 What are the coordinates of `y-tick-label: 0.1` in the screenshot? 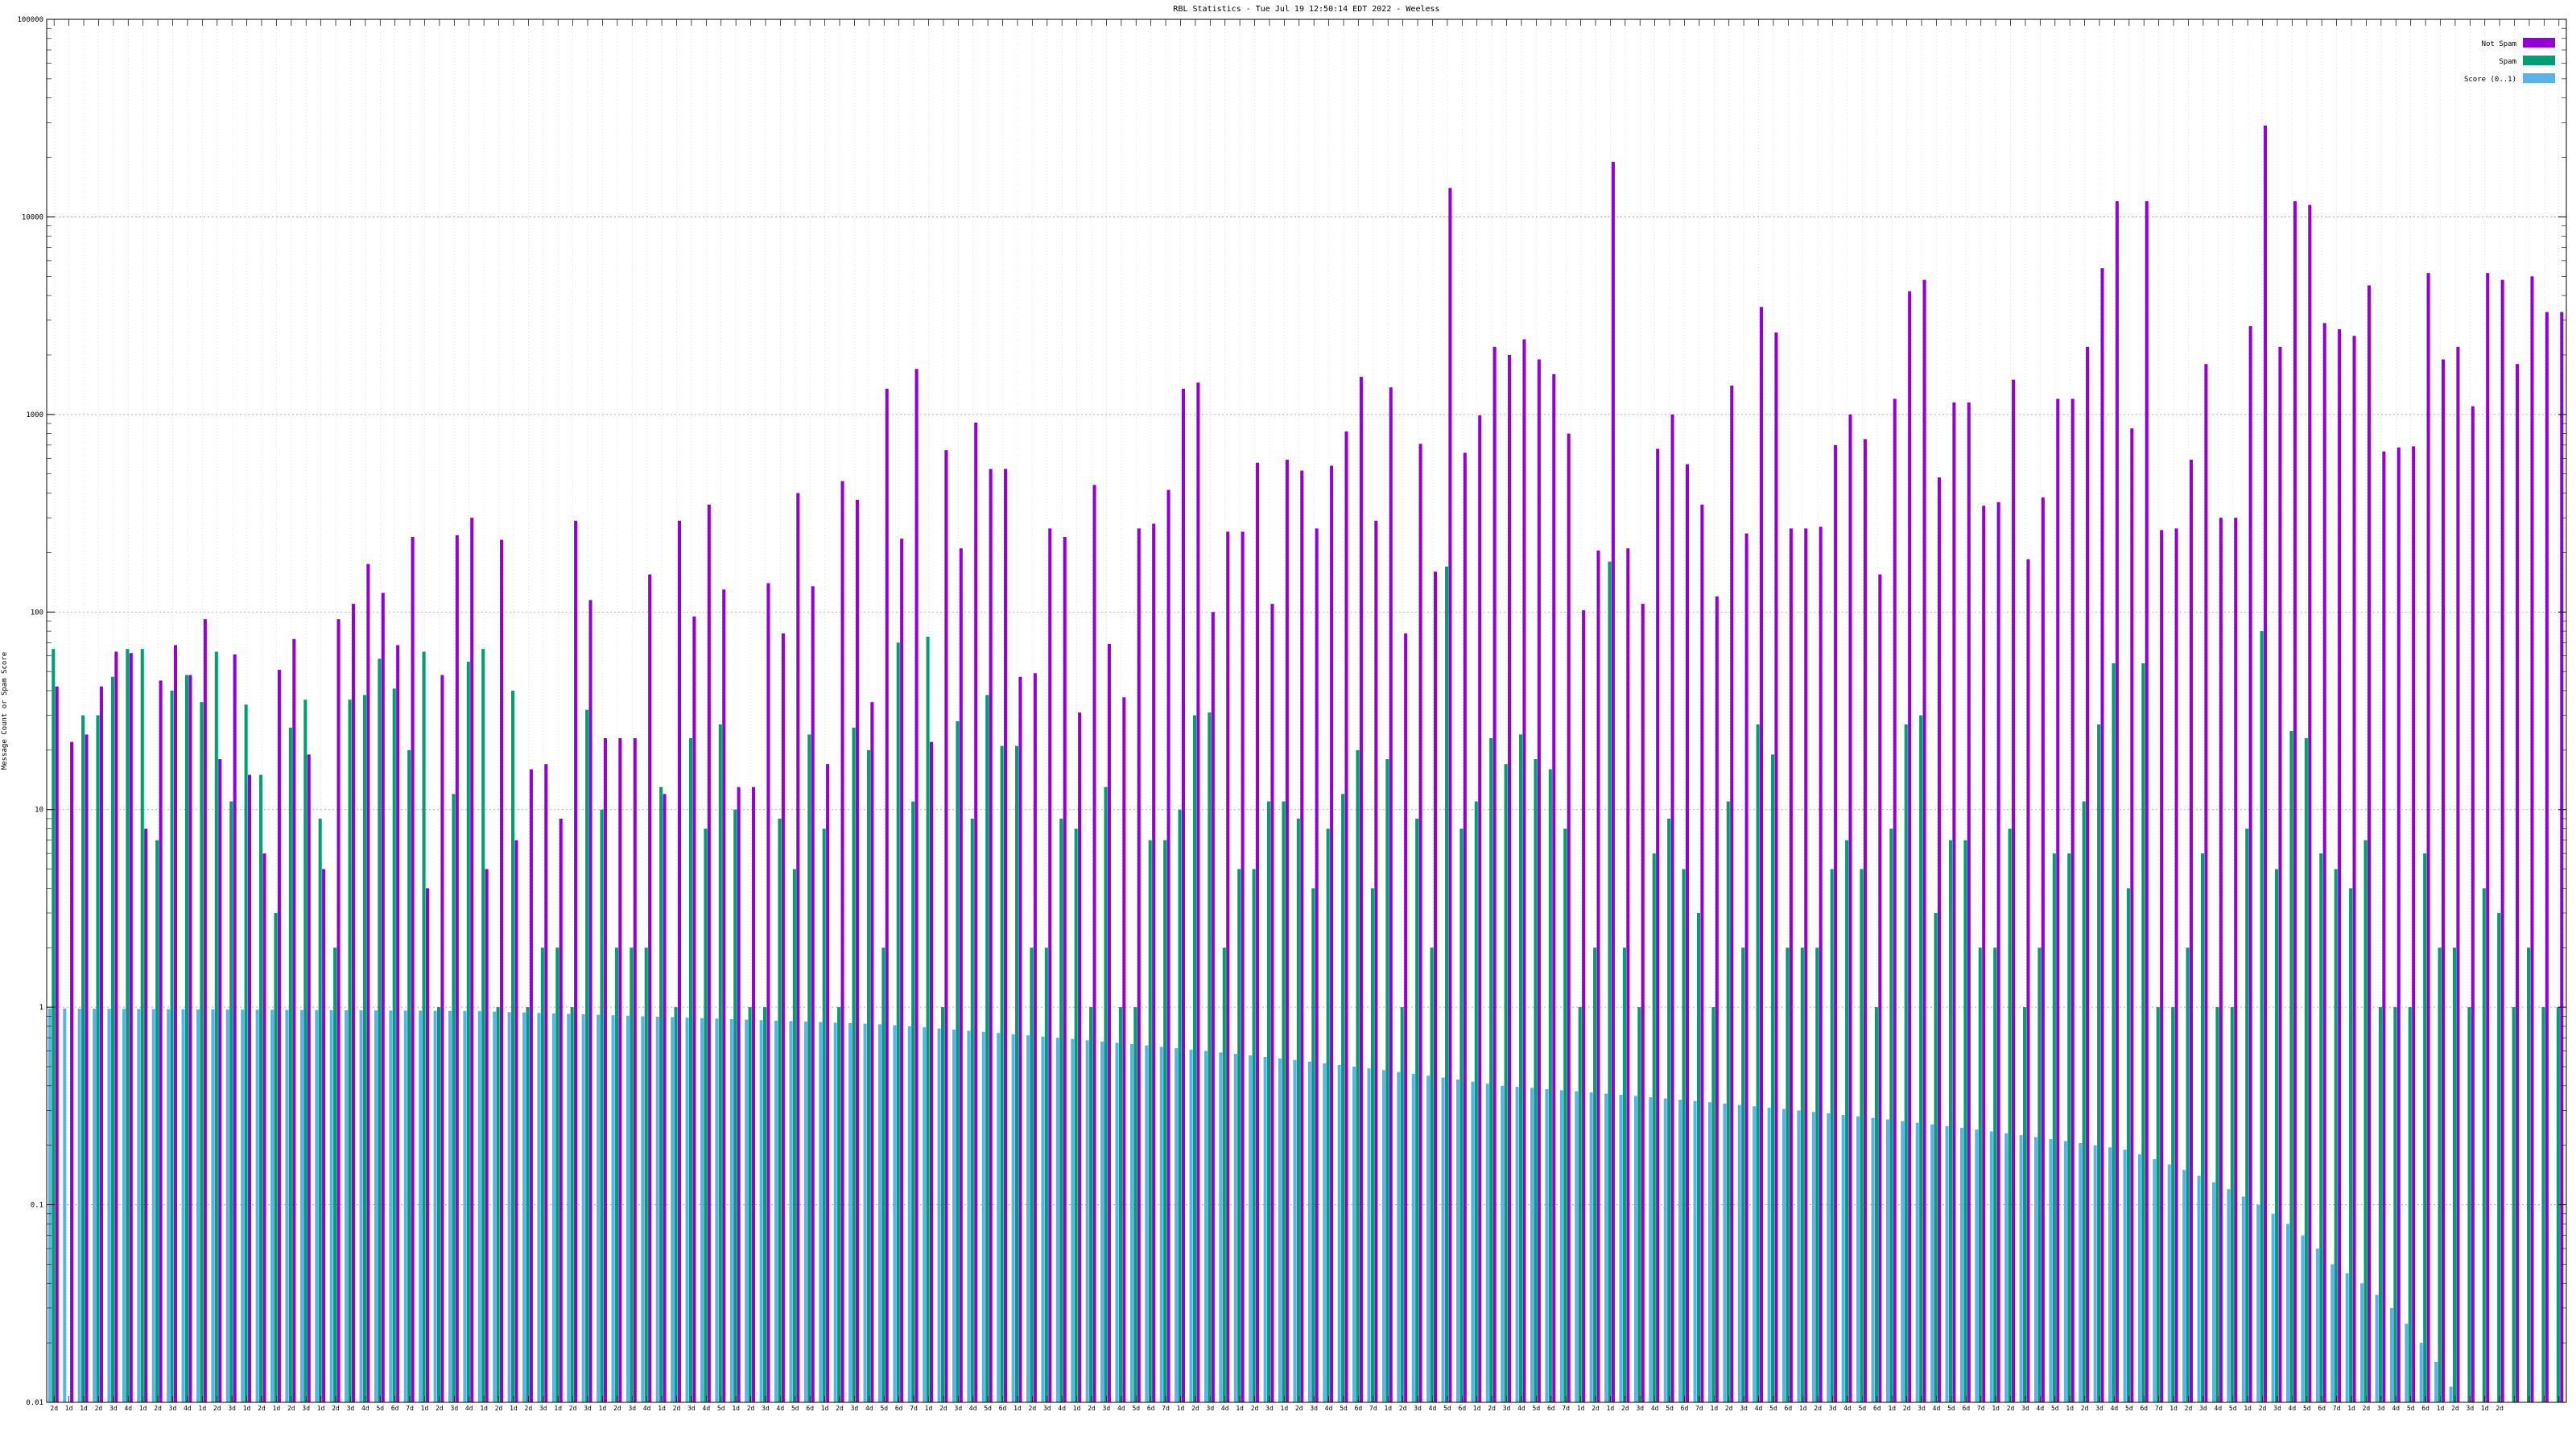 It's located at (37, 1206).